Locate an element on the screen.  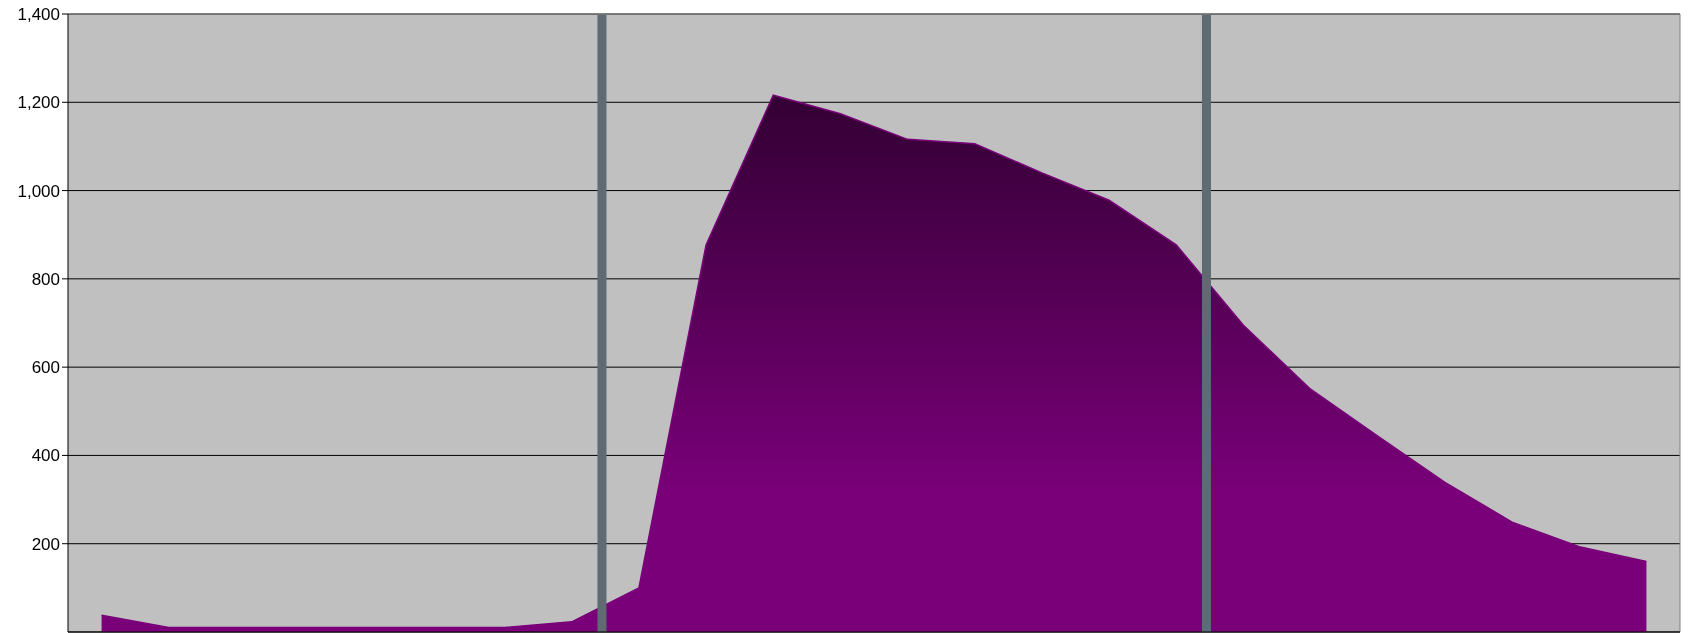
y-tick-label: 200 is located at coordinates (45, 544).